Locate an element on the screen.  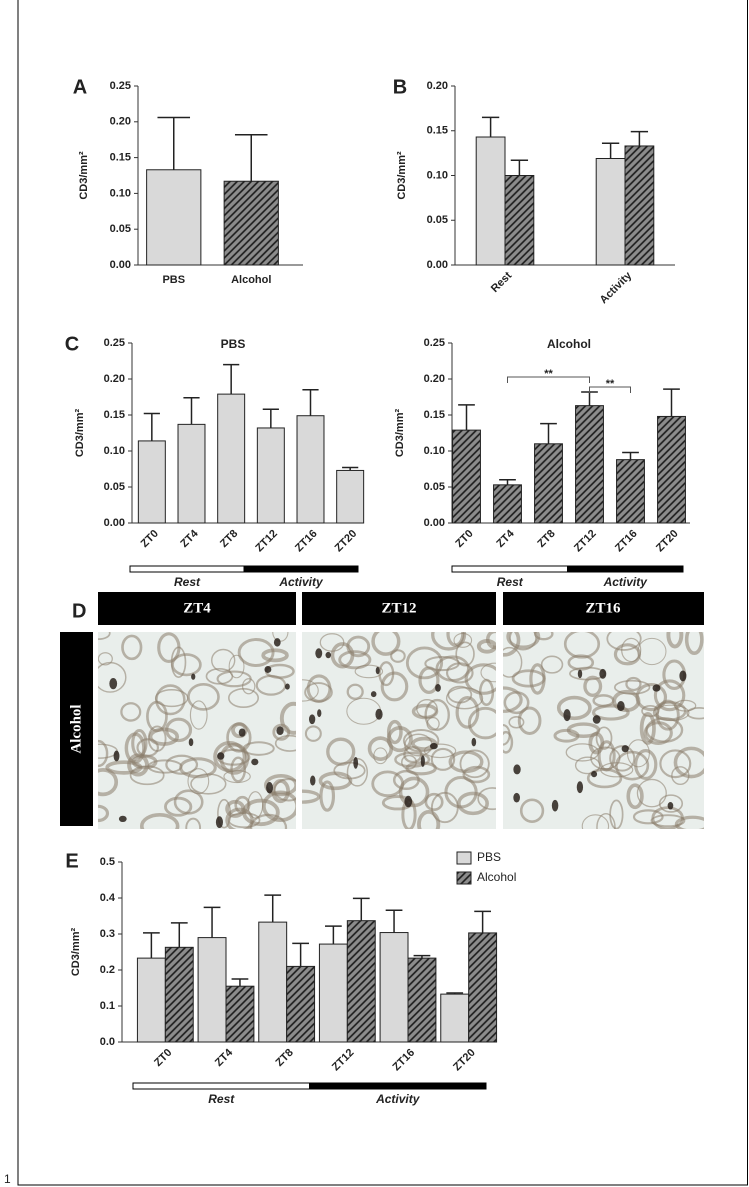
y-tick-label: 0.0 is located at coordinates (107, 1042).